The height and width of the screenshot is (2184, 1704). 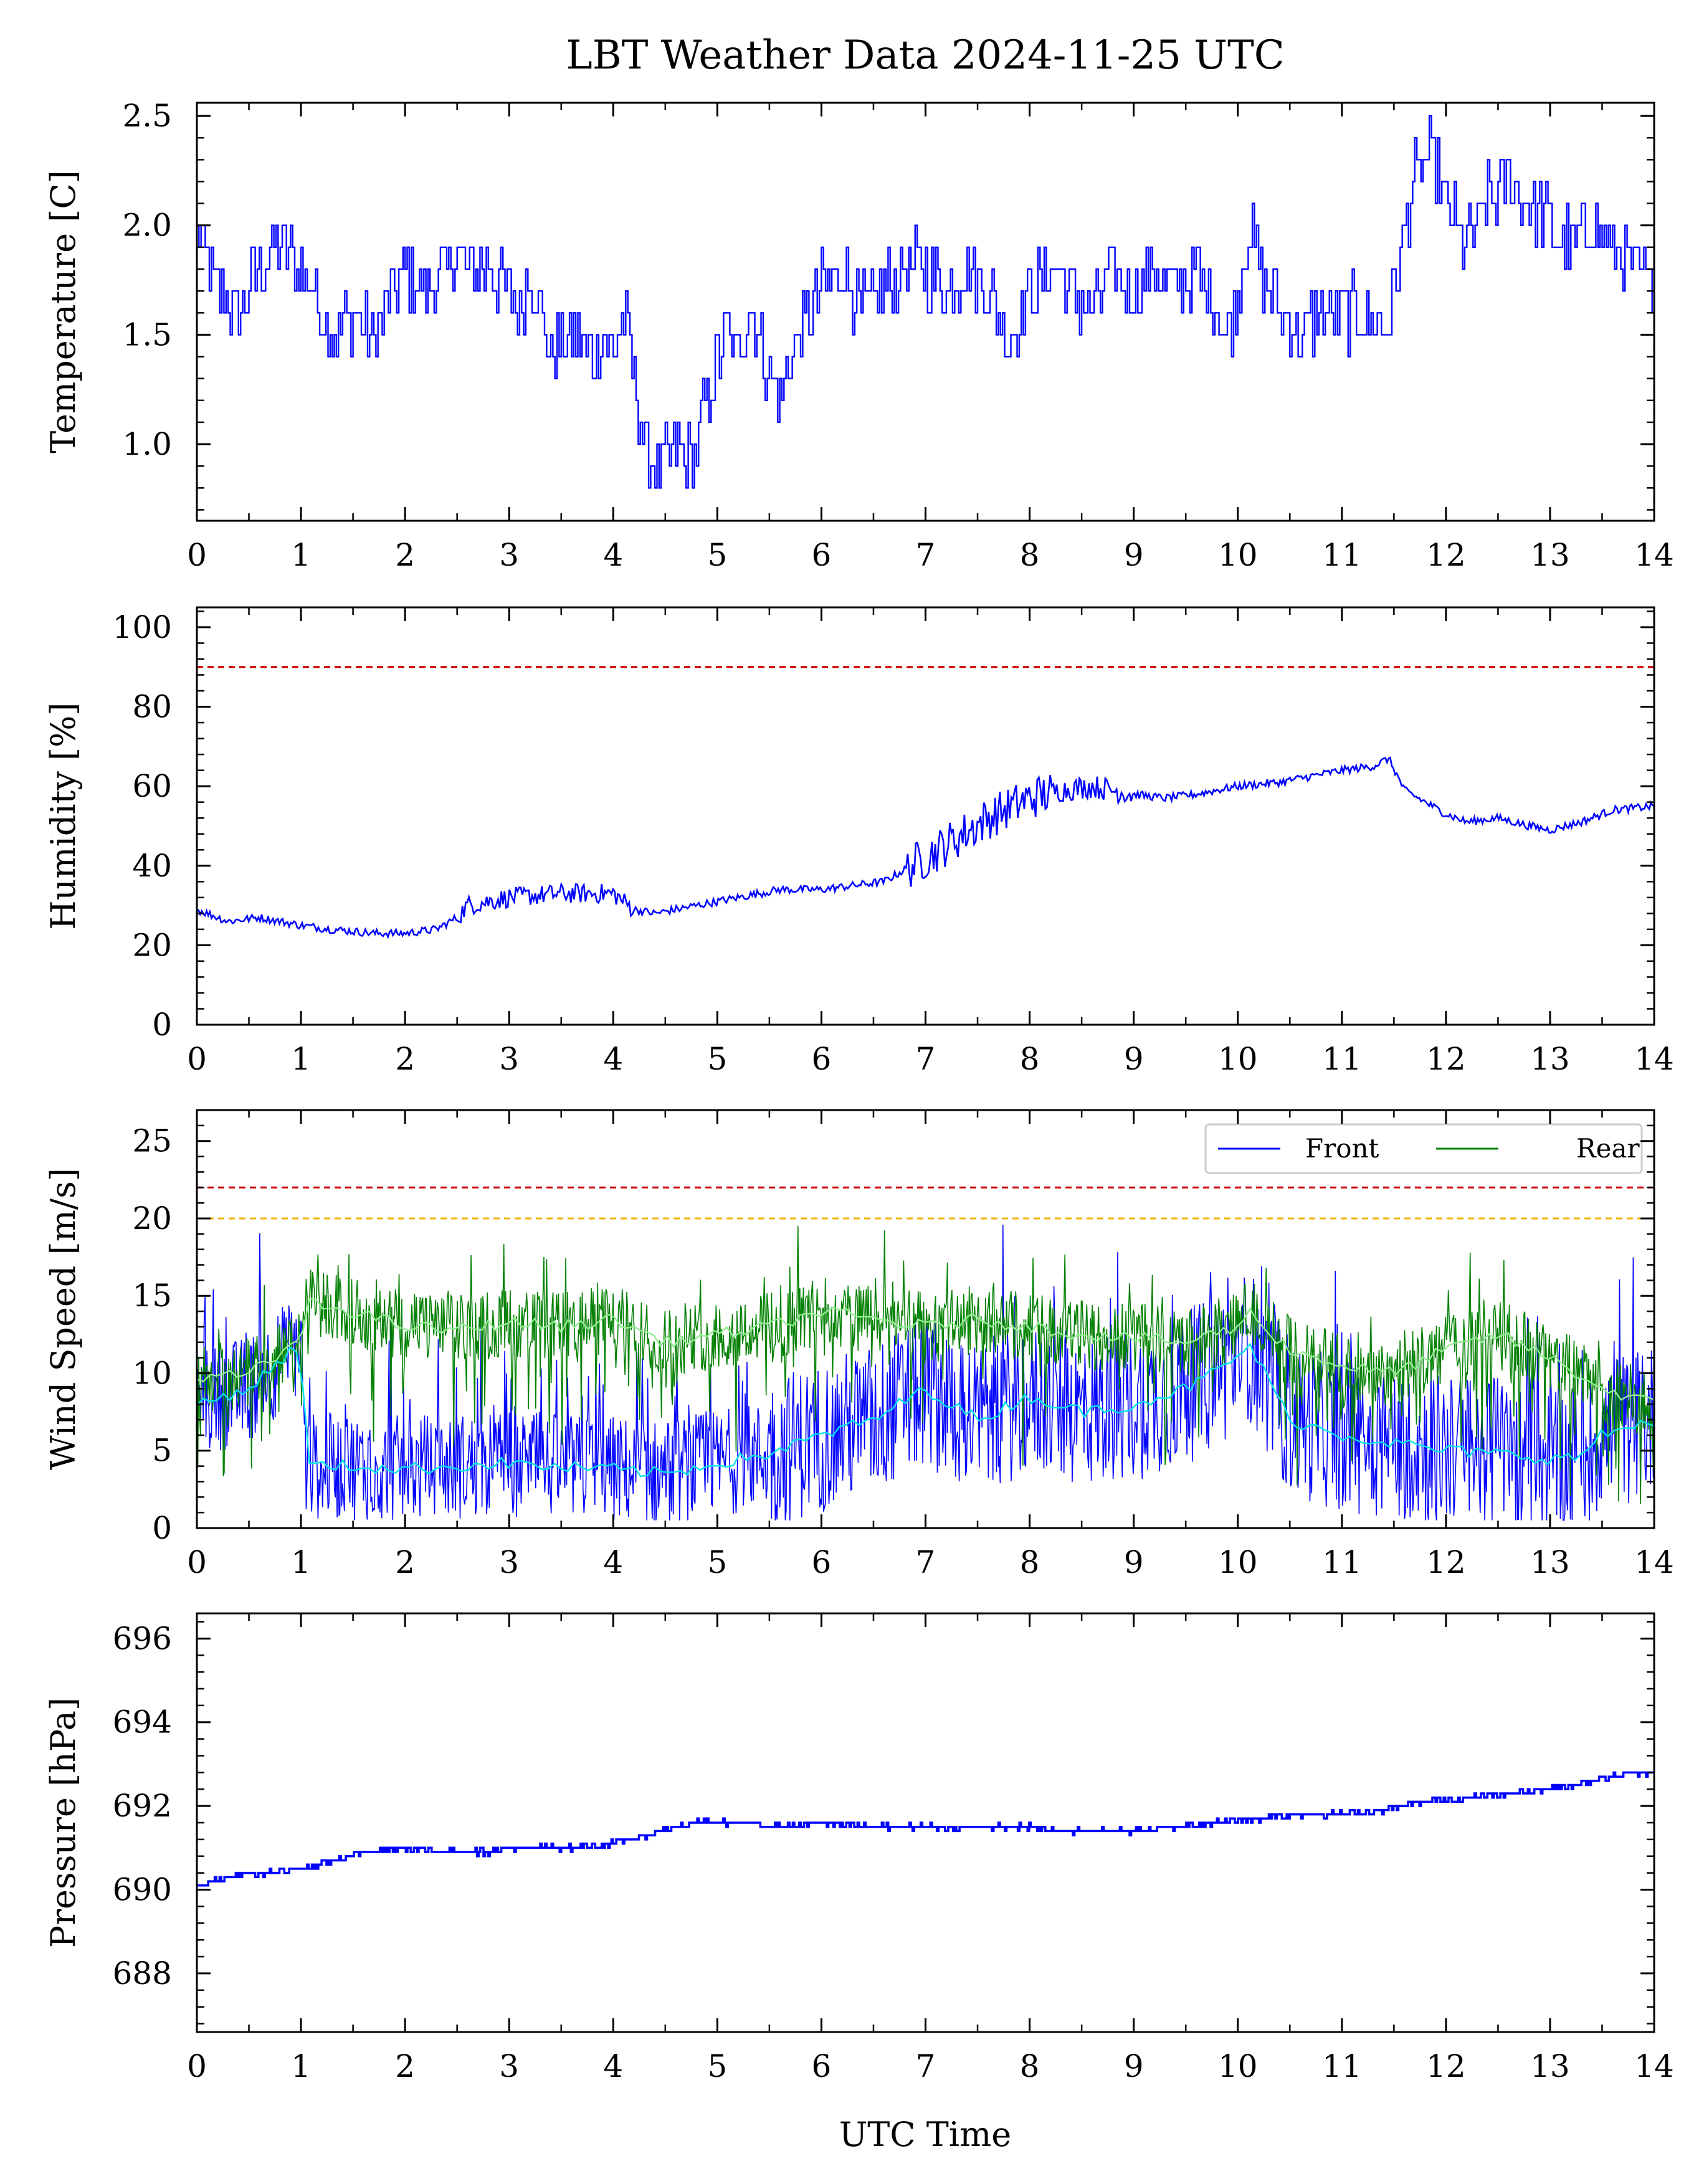 I want to click on y-tick-label: 15, so click(x=152, y=1296).